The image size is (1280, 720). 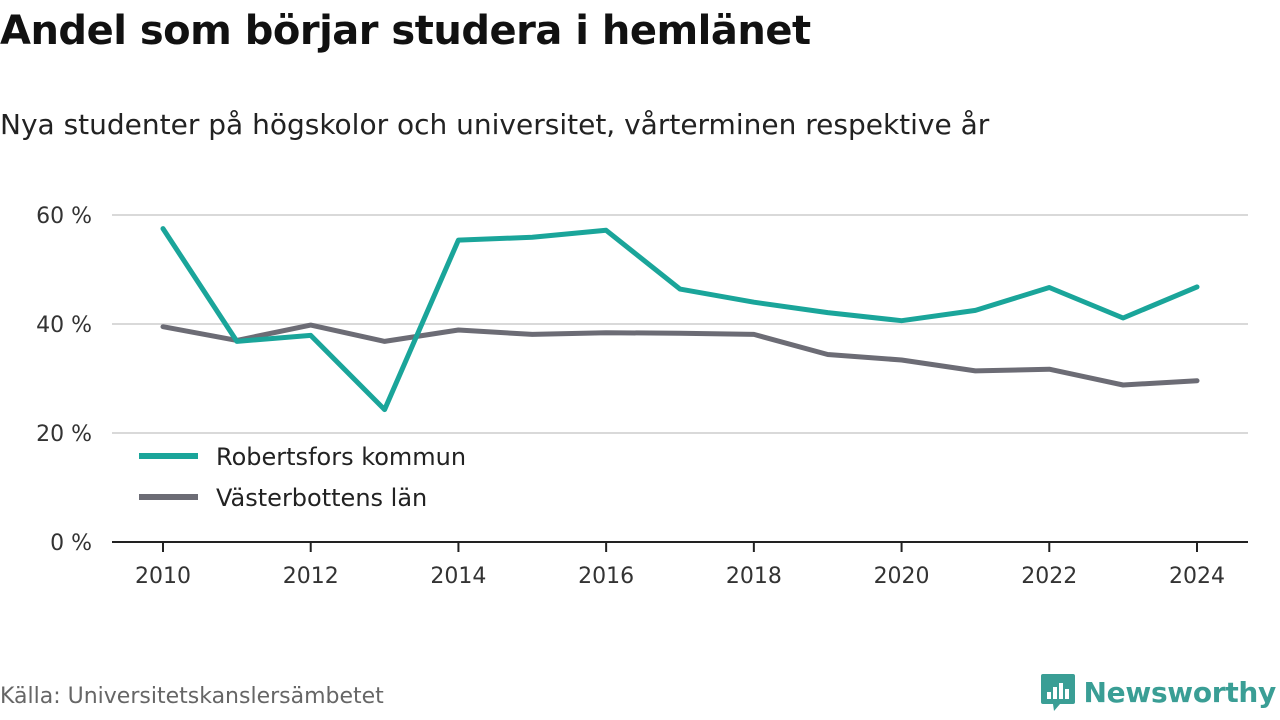 I want to click on x-tick-label: 2018, so click(x=754, y=576).